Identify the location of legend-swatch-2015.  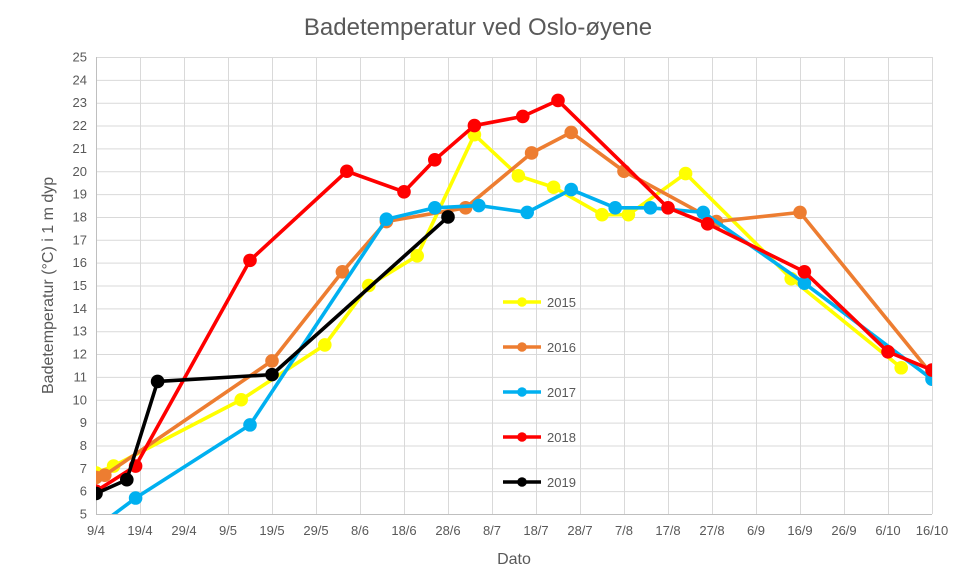
(522, 302).